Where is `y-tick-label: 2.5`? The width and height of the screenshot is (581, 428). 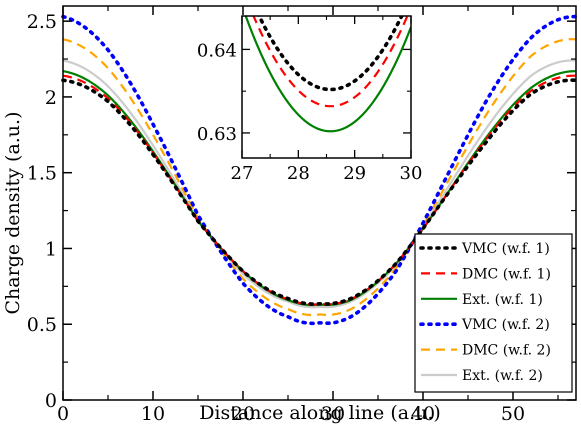 y-tick-label: 2.5 is located at coordinates (42, 22).